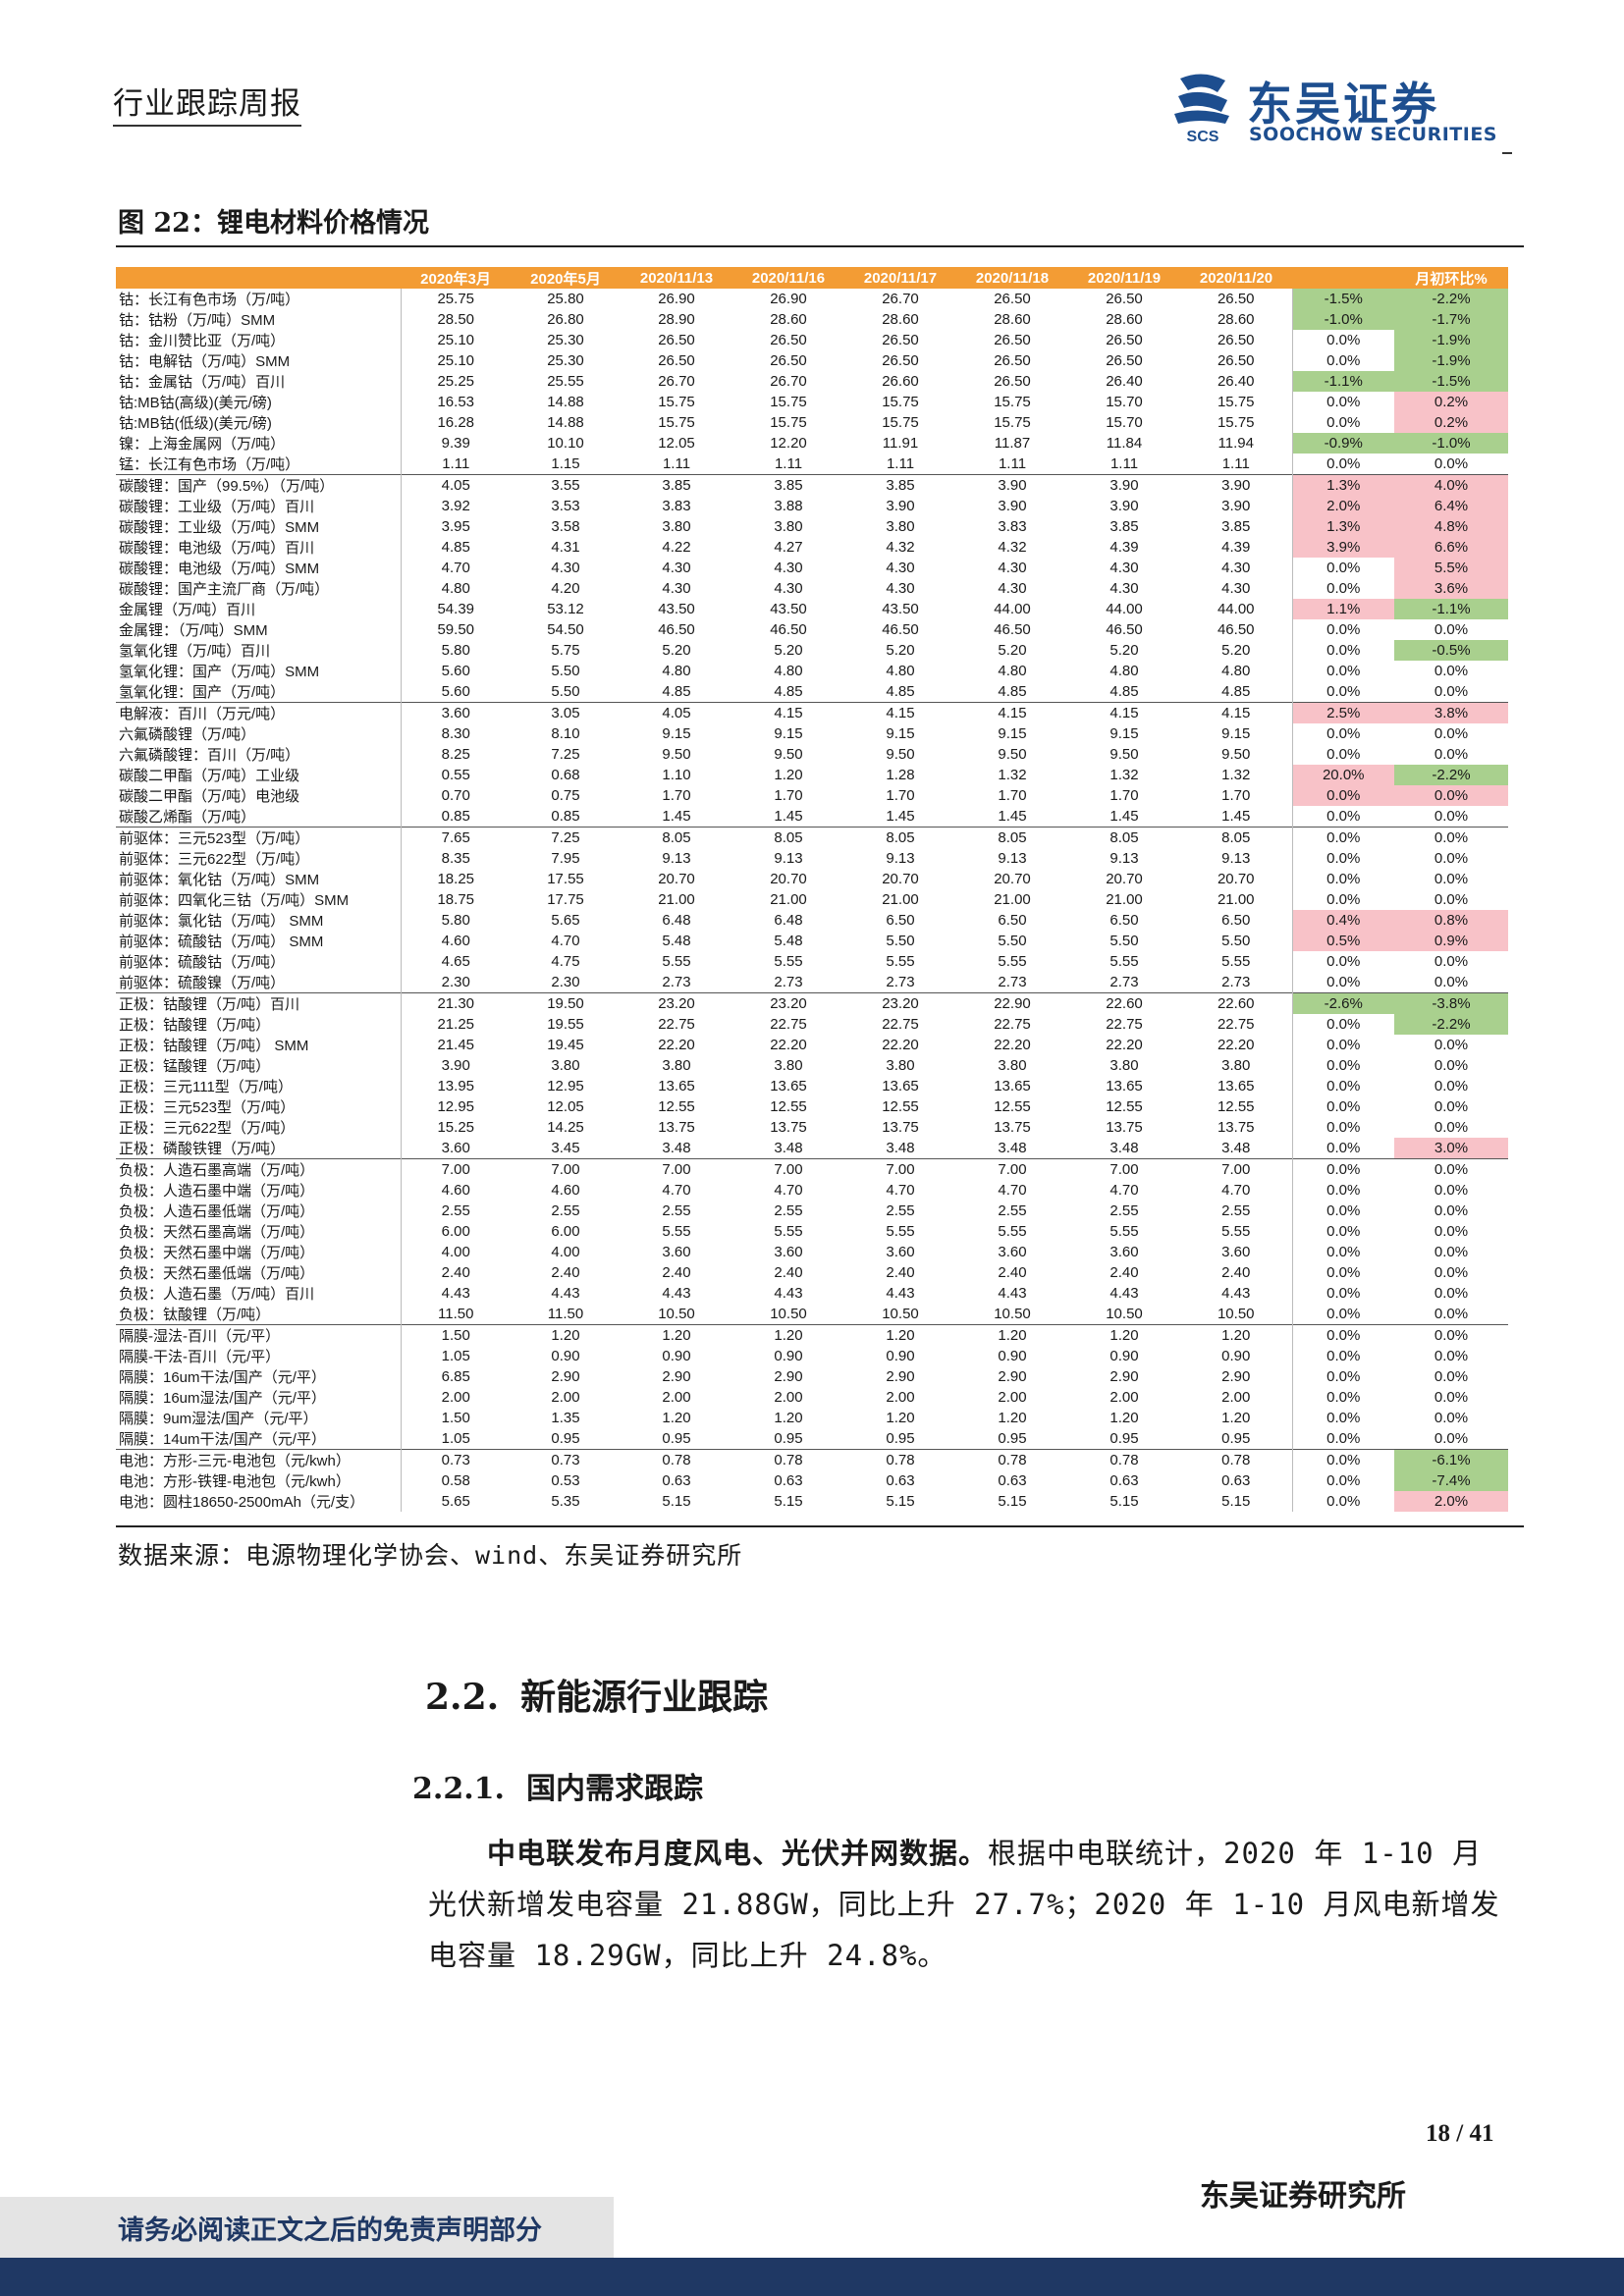  What do you see at coordinates (259, 589) in the screenshot?
I see `row-label: 碳酸锂：国产主流厂商（万/吨）` at bounding box center [259, 589].